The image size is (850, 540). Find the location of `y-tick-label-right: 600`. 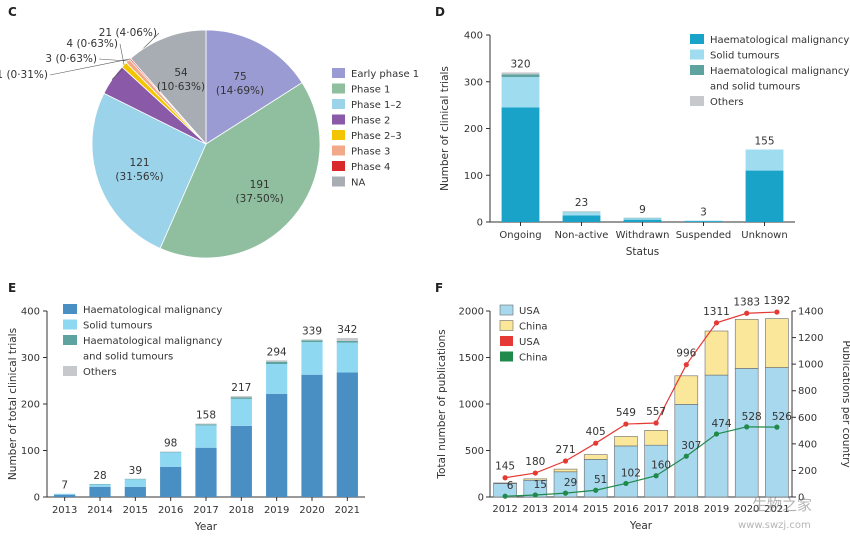

y-tick-label-right: 600 is located at coordinates (807, 418).